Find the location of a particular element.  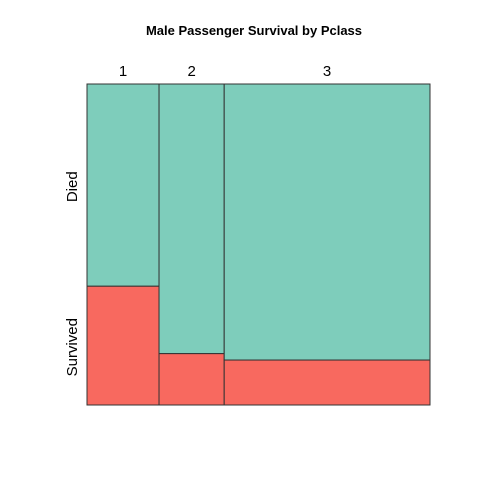

column-label-3: 3 is located at coordinates (327, 71).